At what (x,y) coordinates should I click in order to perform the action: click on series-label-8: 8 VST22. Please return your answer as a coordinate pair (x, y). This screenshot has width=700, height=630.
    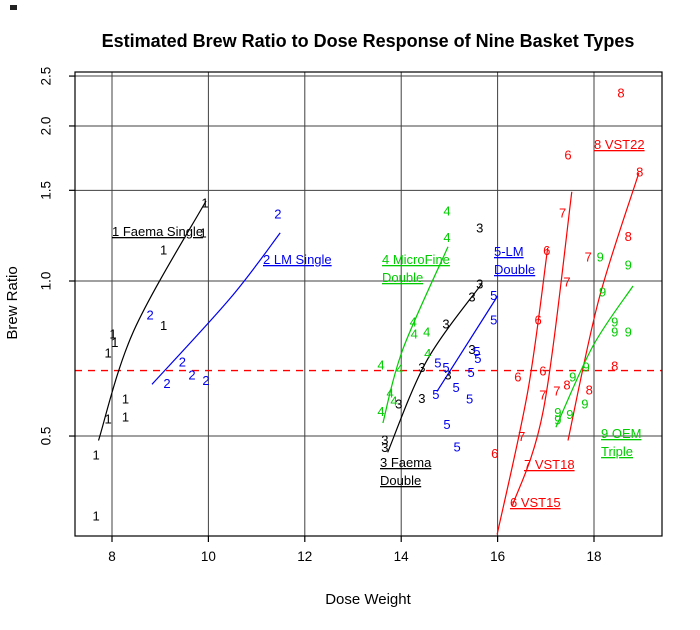
    Looking at the image, I should click on (619, 144).